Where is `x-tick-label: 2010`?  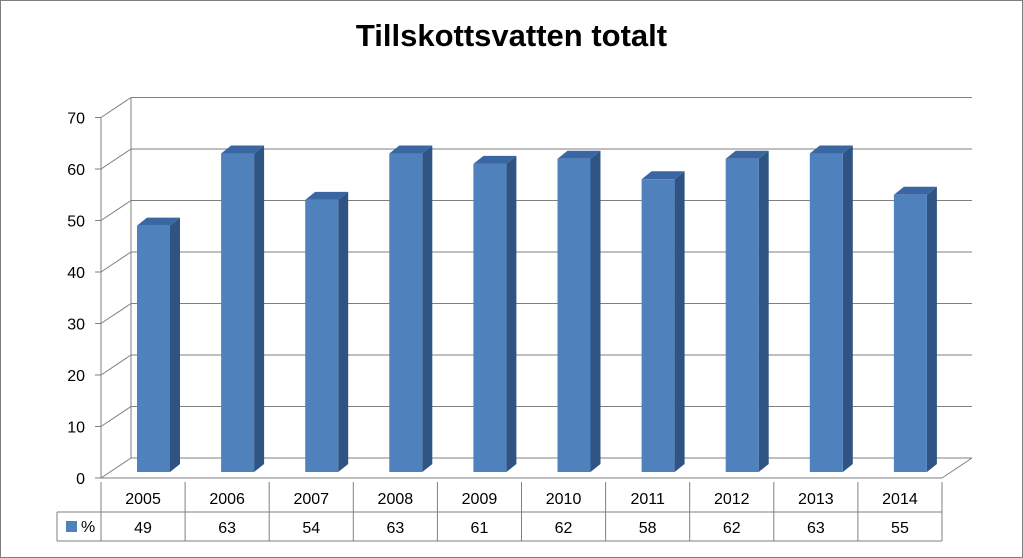
x-tick-label: 2010 is located at coordinates (564, 499).